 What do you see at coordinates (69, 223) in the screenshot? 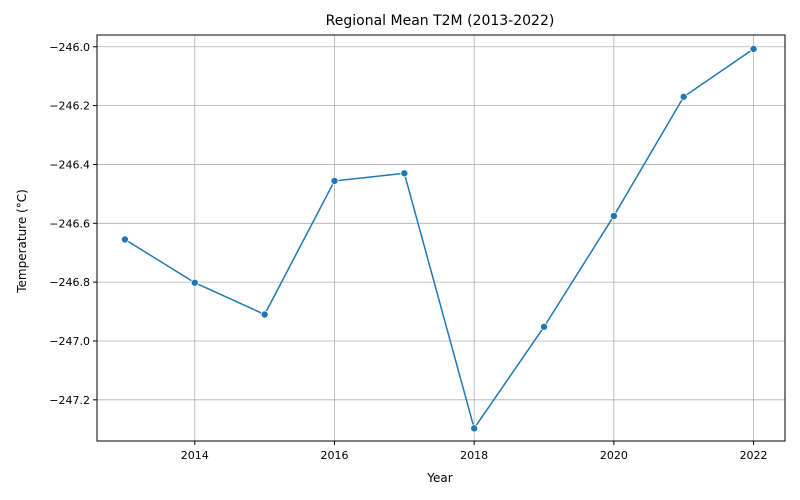
I see `y-tick-label: −246.6` at bounding box center [69, 223].